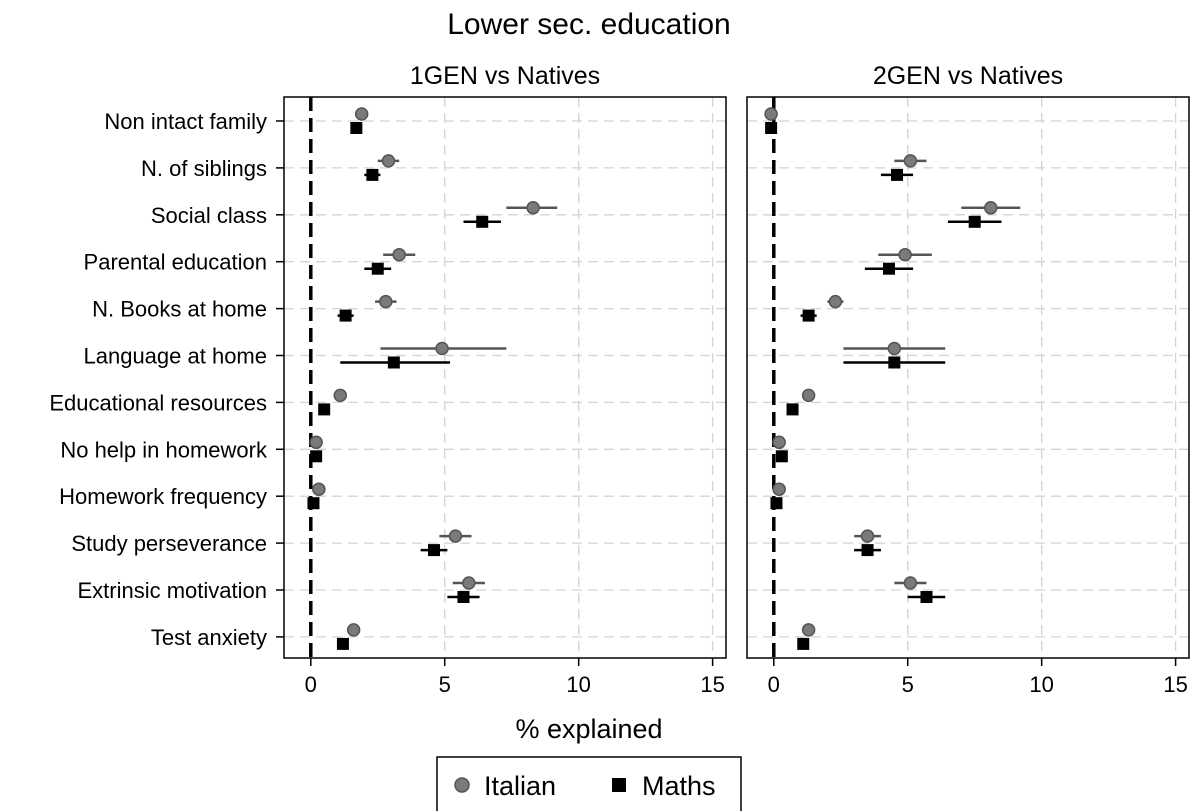 The height and width of the screenshot is (811, 1197). What do you see at coordinates (968, 76) in the screenshot?
I see `panel-title: 2GEN vs Natives` at bounding box center [968, 76].